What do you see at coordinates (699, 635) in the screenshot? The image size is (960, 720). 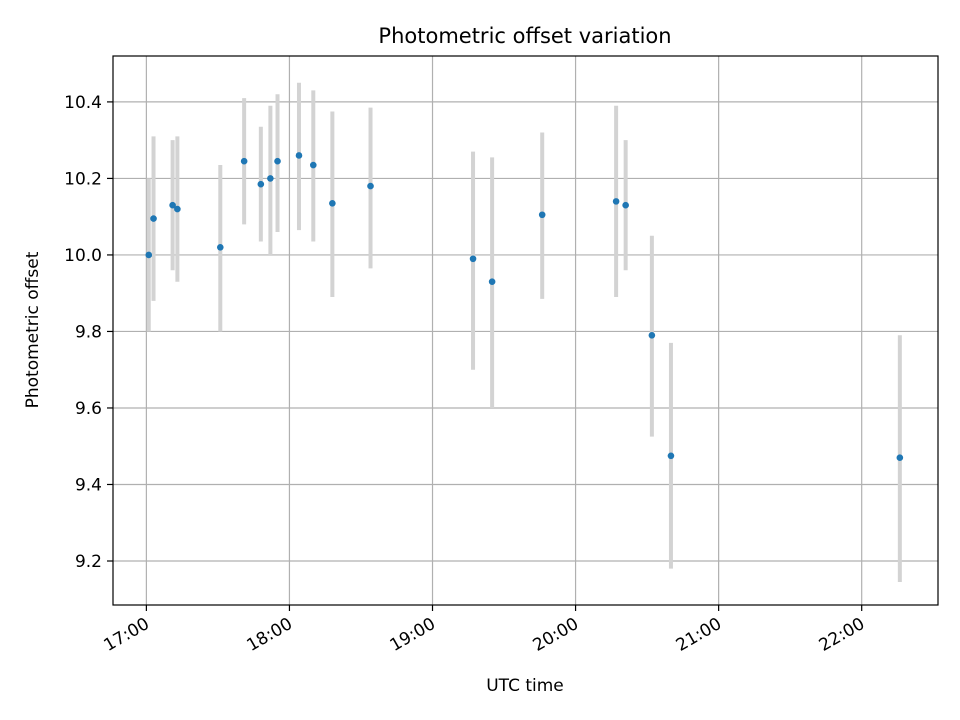 I see `x-tick-label: 21:00` at bounding box center [699, 635].